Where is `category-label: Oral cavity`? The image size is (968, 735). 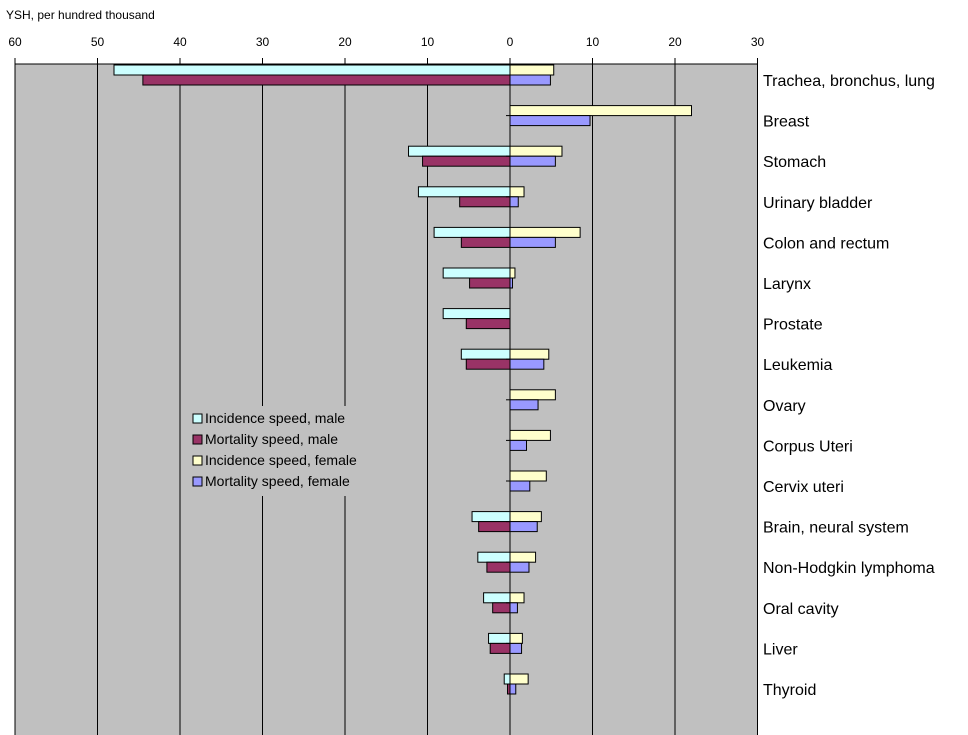
category-label: Oral cavity is located at coordinates (801, 609).